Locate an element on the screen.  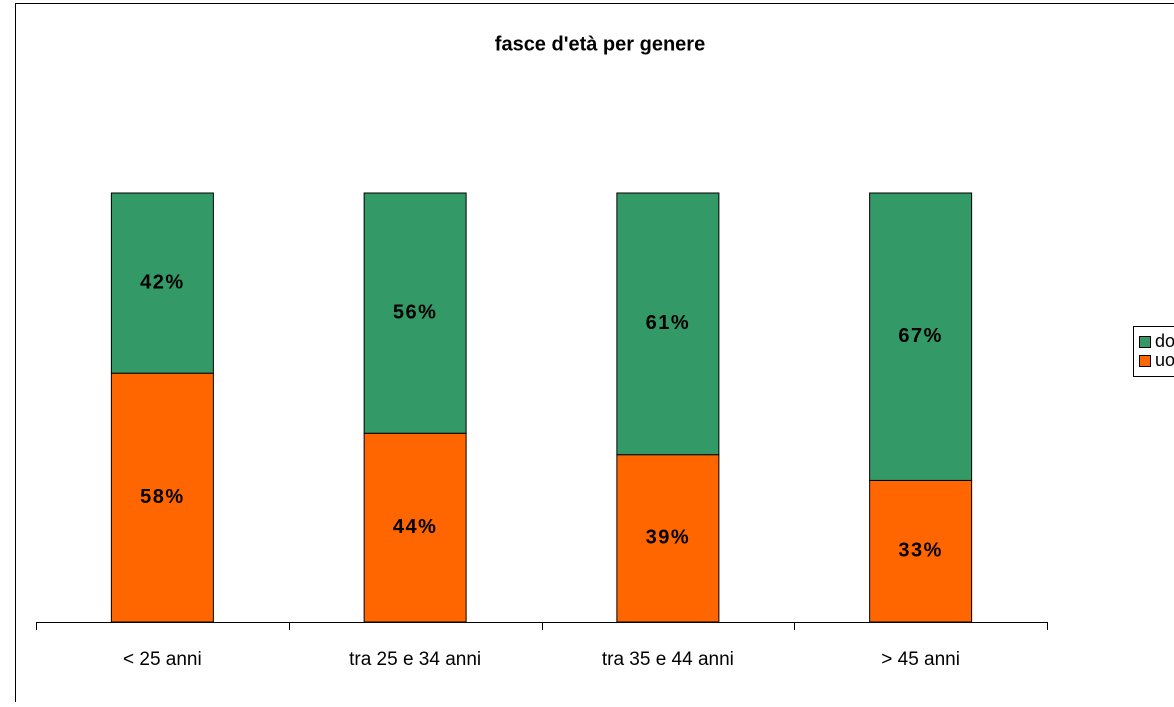
chart-title: fasce d'età per genere is located at coordinates (600, 44).